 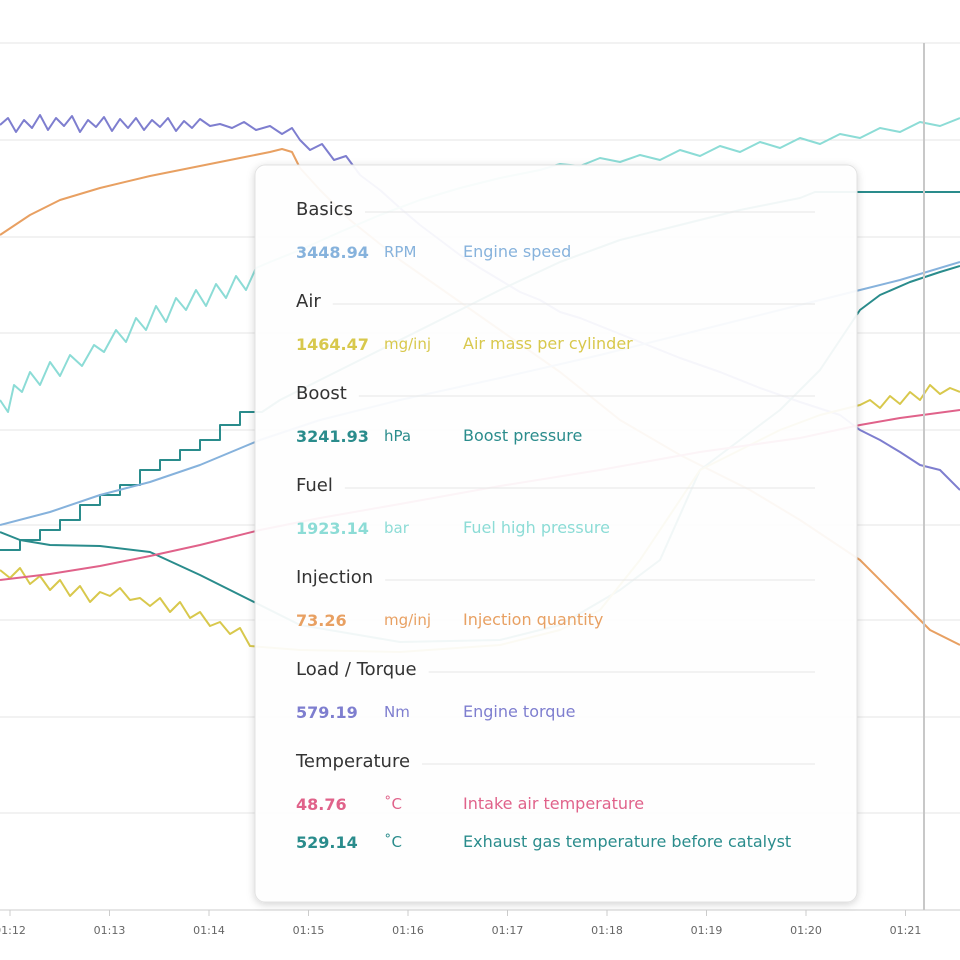 I want to click on row-value: 579.19, so click(x=327, y=712).